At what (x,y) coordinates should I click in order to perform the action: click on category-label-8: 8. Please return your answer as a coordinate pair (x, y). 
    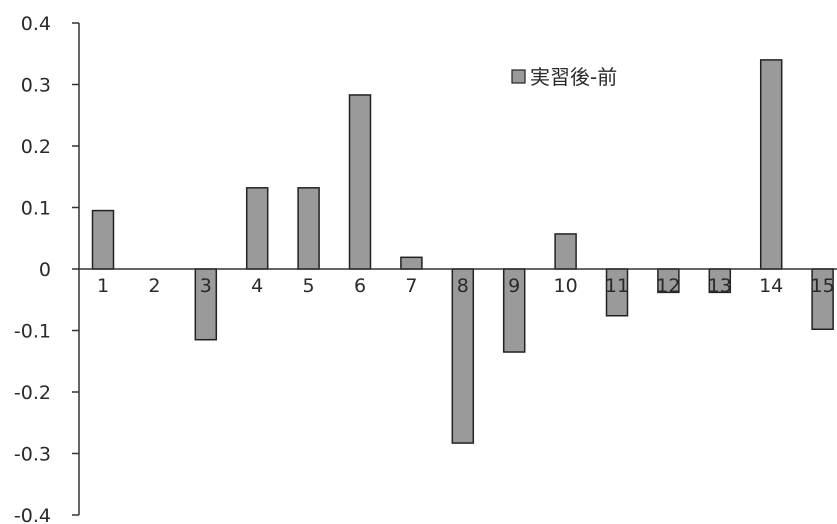
    Looking at the image, I should click on (463, 286).